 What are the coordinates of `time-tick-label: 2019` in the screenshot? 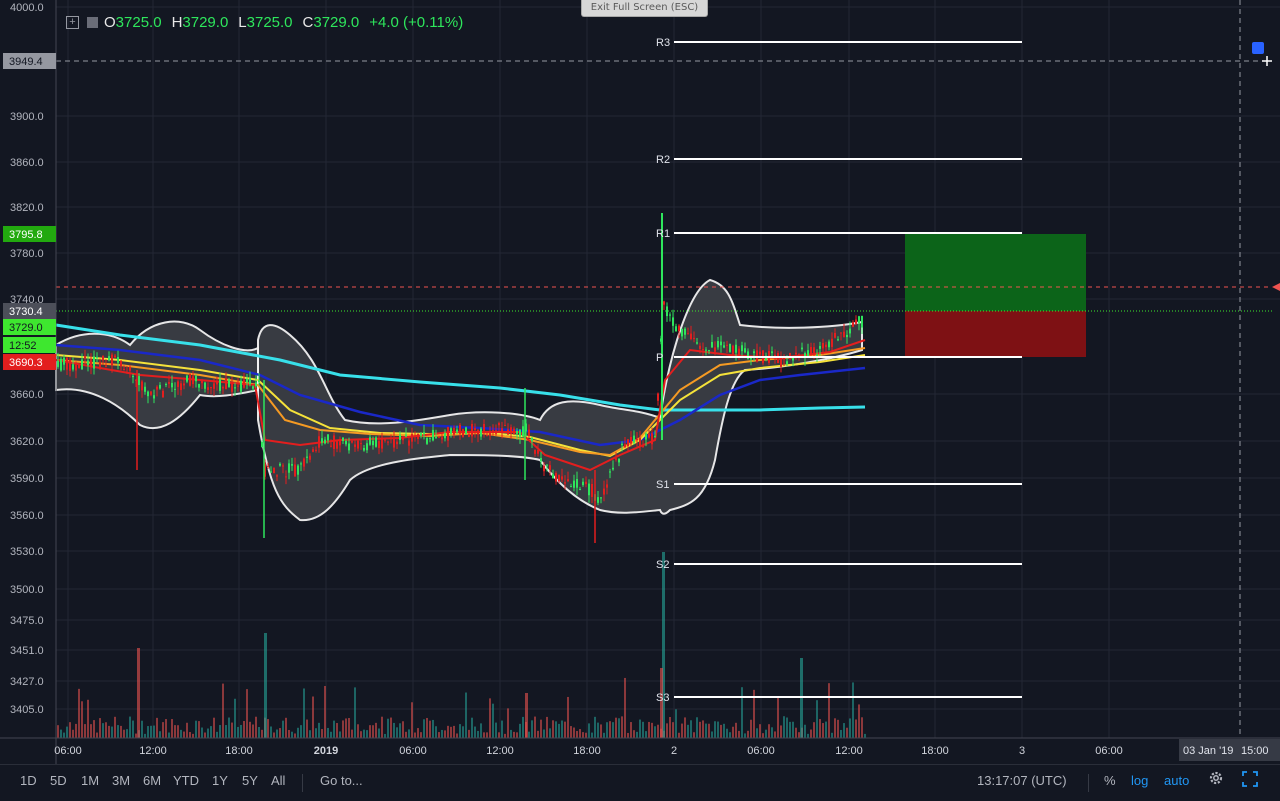 It's located at (326, 751).